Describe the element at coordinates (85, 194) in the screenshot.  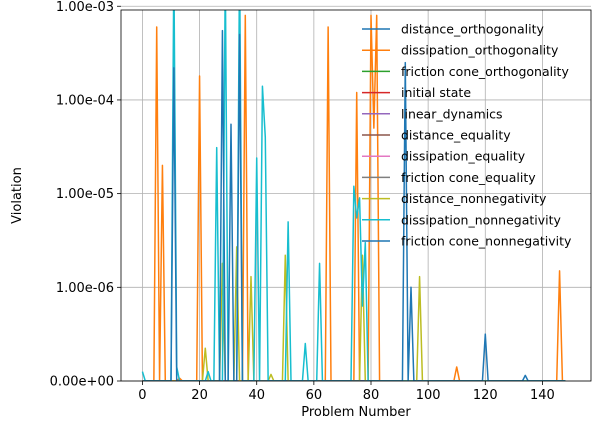
I see `y-tick-label: 1.00e-05` at that location.